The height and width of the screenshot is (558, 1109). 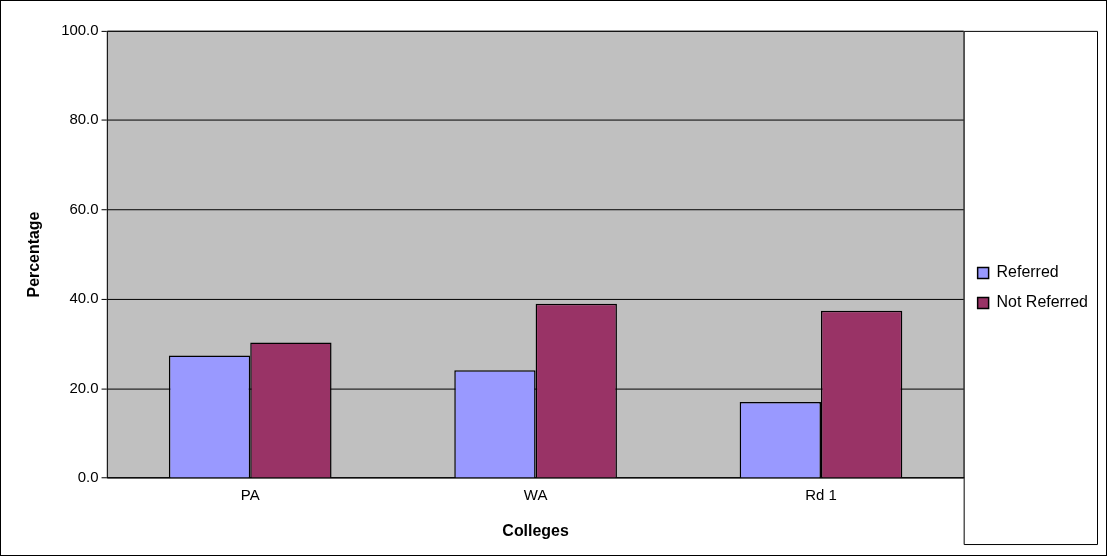 I want to click on y-tick-label: 0.0, so click(x=88, y=477).